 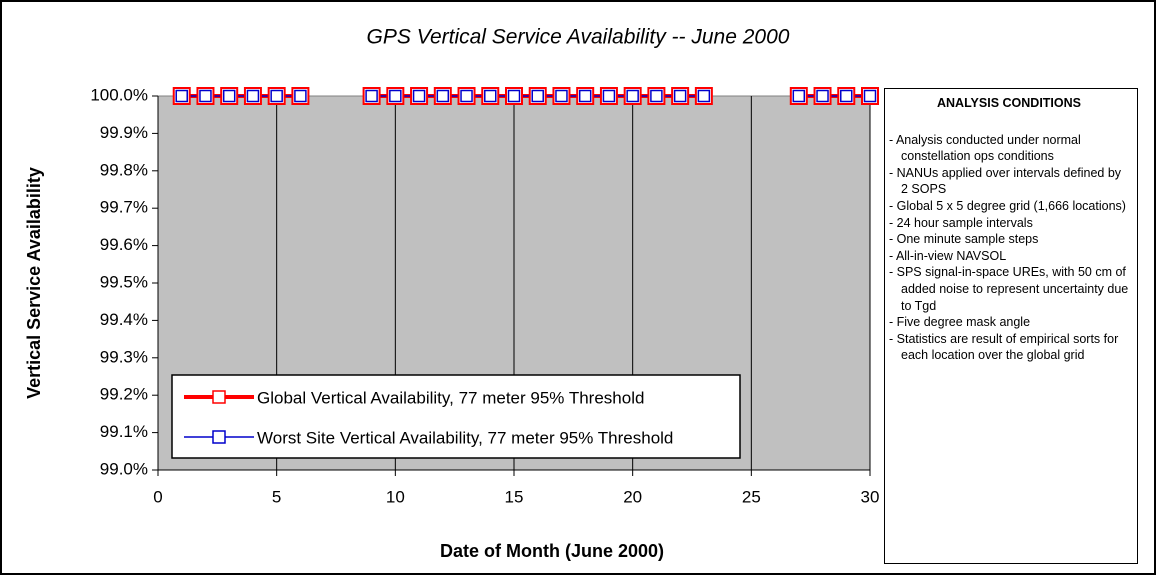 What do you see at coordinates (276, 496) in the screenshot?
I see `x-tick-label: 5` at bounding box center [276, 496].